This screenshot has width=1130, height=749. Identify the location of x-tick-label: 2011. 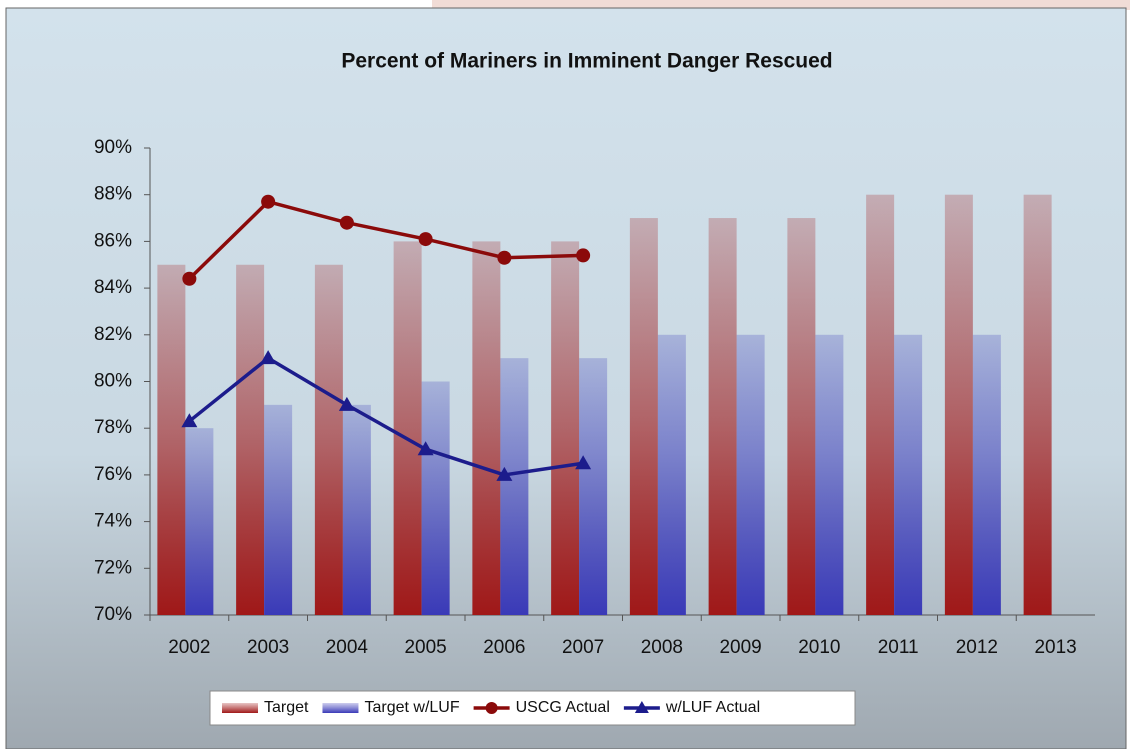
(898, 647).